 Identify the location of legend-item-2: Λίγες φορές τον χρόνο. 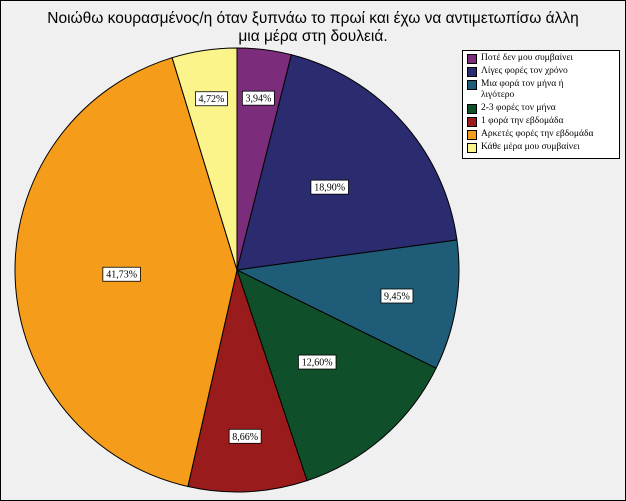
(541, 71).